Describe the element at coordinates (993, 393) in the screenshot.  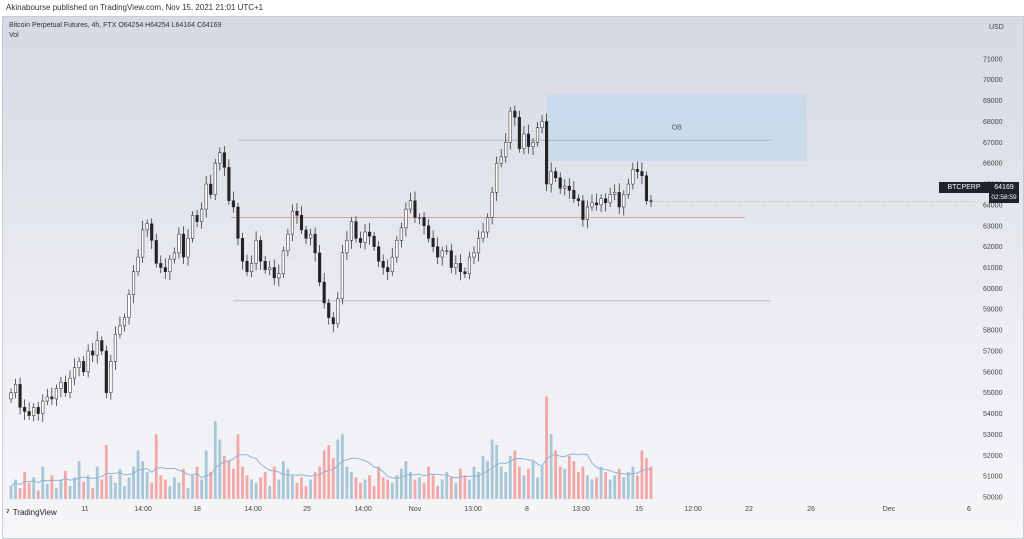
I see `price-tick-label: 55000` at that location.